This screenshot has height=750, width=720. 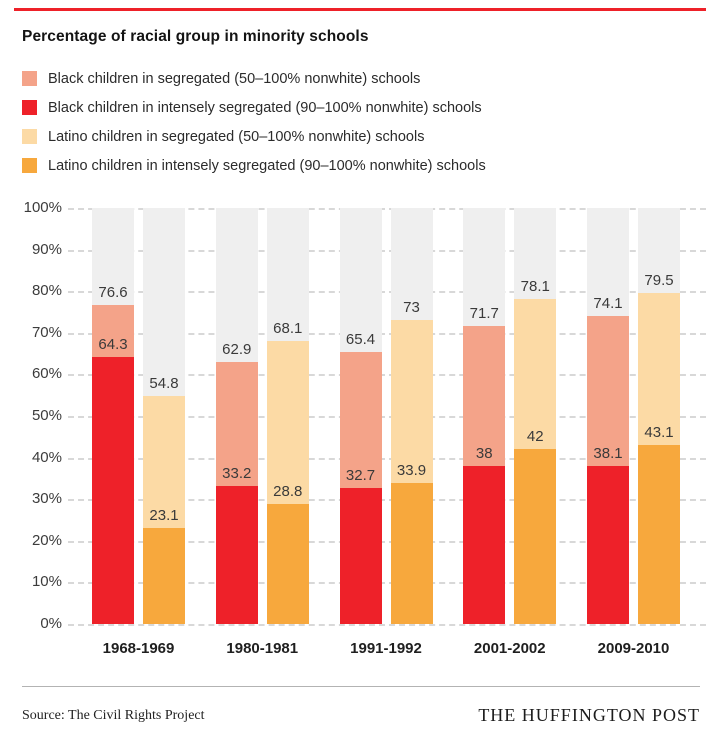 What do you see at coordinates (509, 648) in the screenshot?
I see `x-axis-label: 2001-2002` at bounding box center [509, 648].